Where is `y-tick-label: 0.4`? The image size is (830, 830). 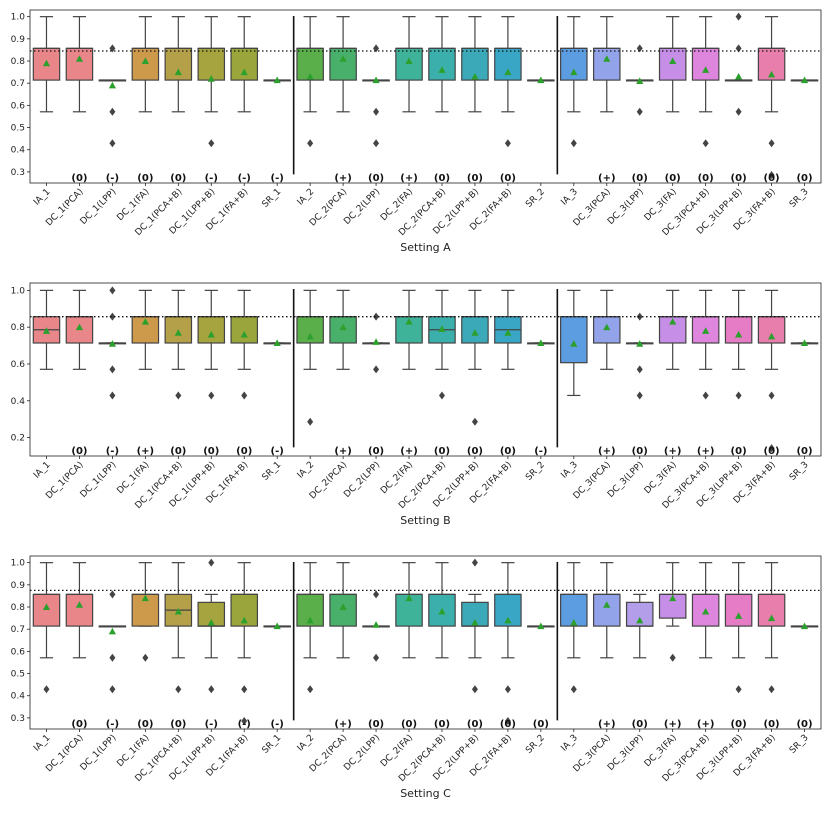
y-tick-label: 0.4 is located at coordinates (18, 402).